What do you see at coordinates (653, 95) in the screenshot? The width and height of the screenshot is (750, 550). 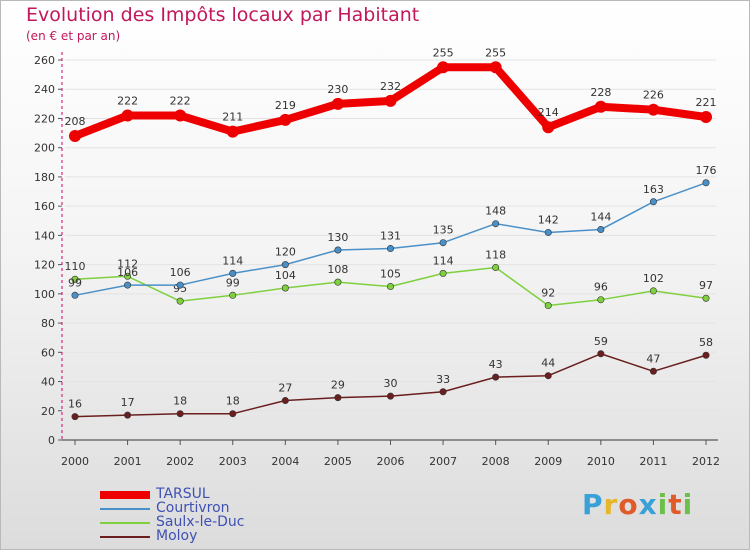 I see `data-label-tarsul: 226` at bounding box center [653, 95].